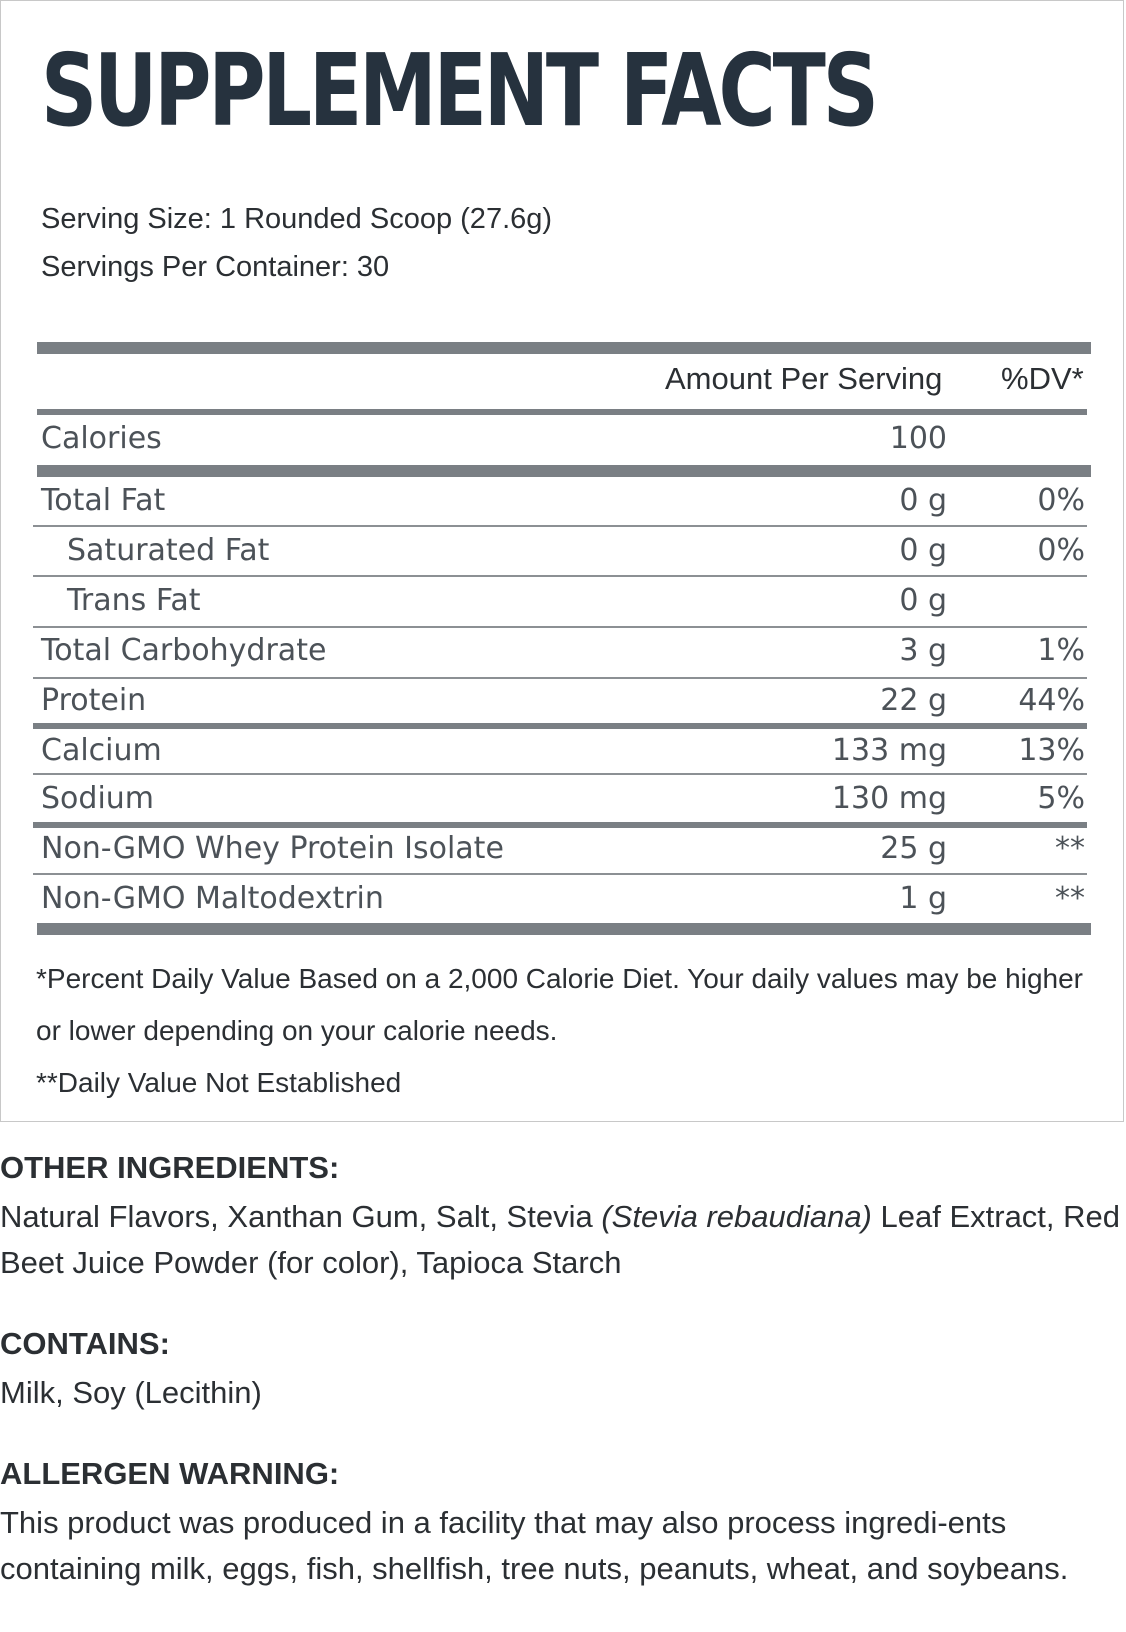 Image resolution: width=1126 pixels, height=1632 pixels. I want to click on dv-header: %DV*, so click(1042, 378).